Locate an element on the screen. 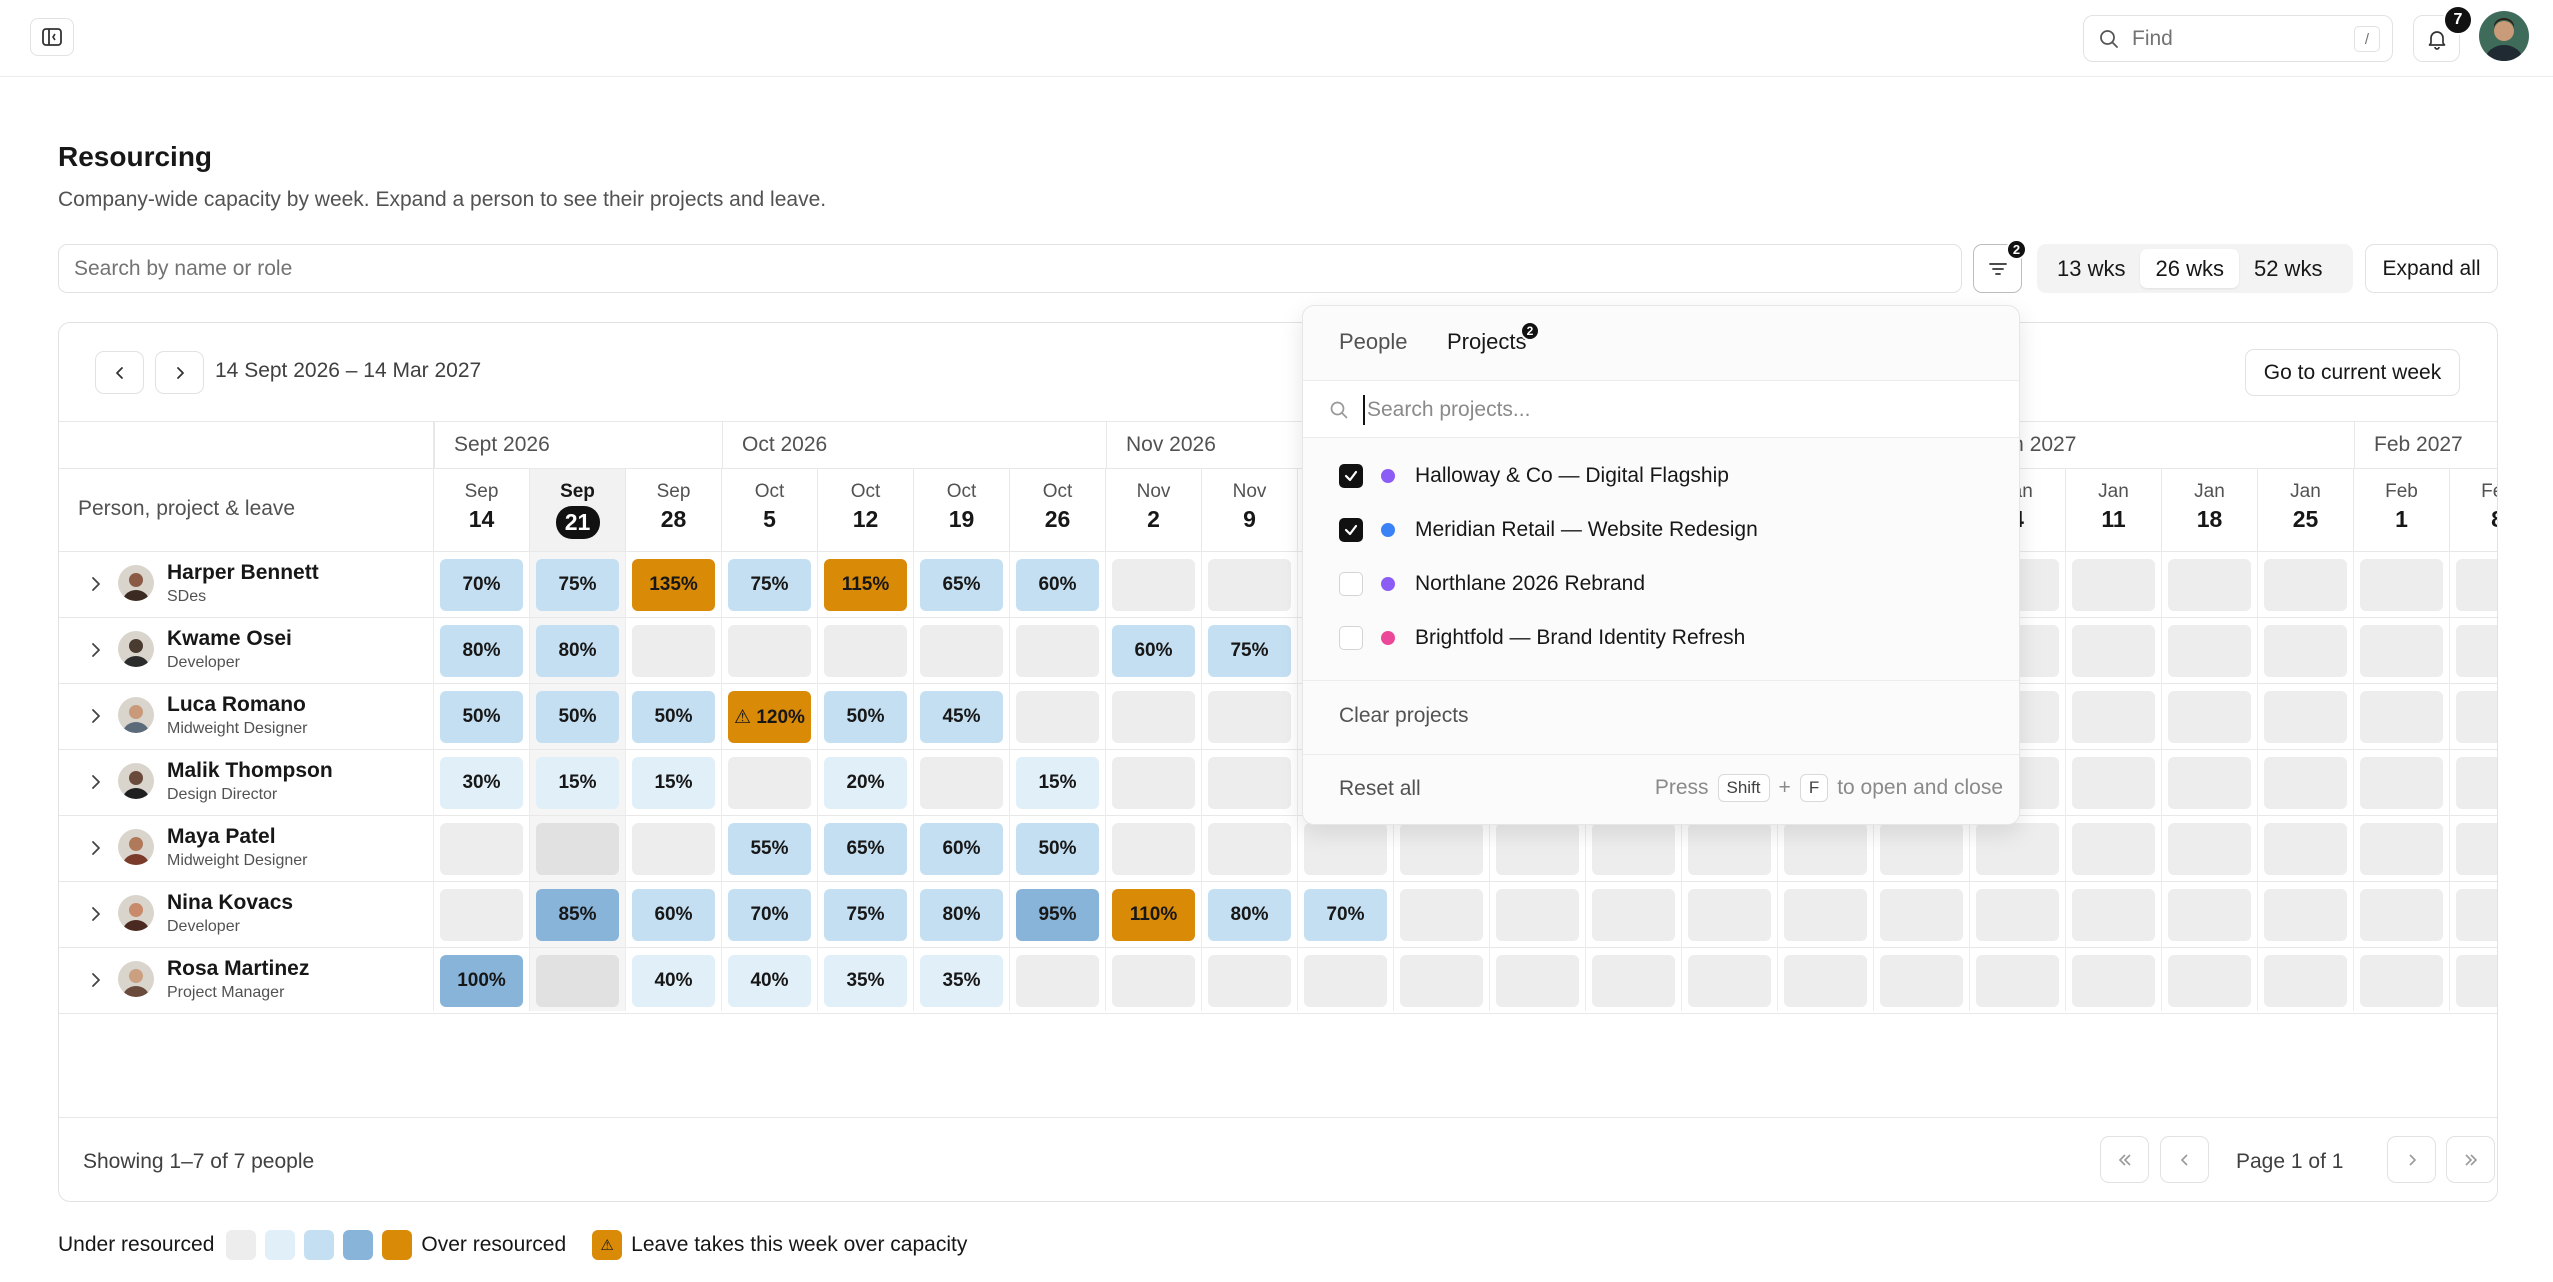  person-name: Luca Romano is located at coordinates (236, 704).